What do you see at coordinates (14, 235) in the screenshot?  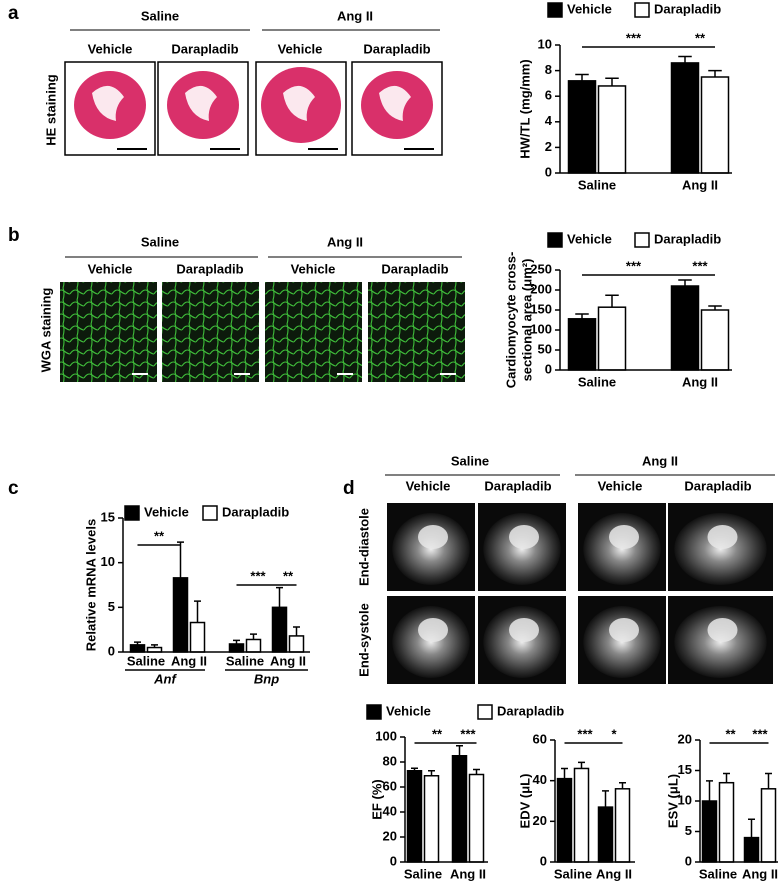 I see `panel-label: b` at bounding box center [14, 235].